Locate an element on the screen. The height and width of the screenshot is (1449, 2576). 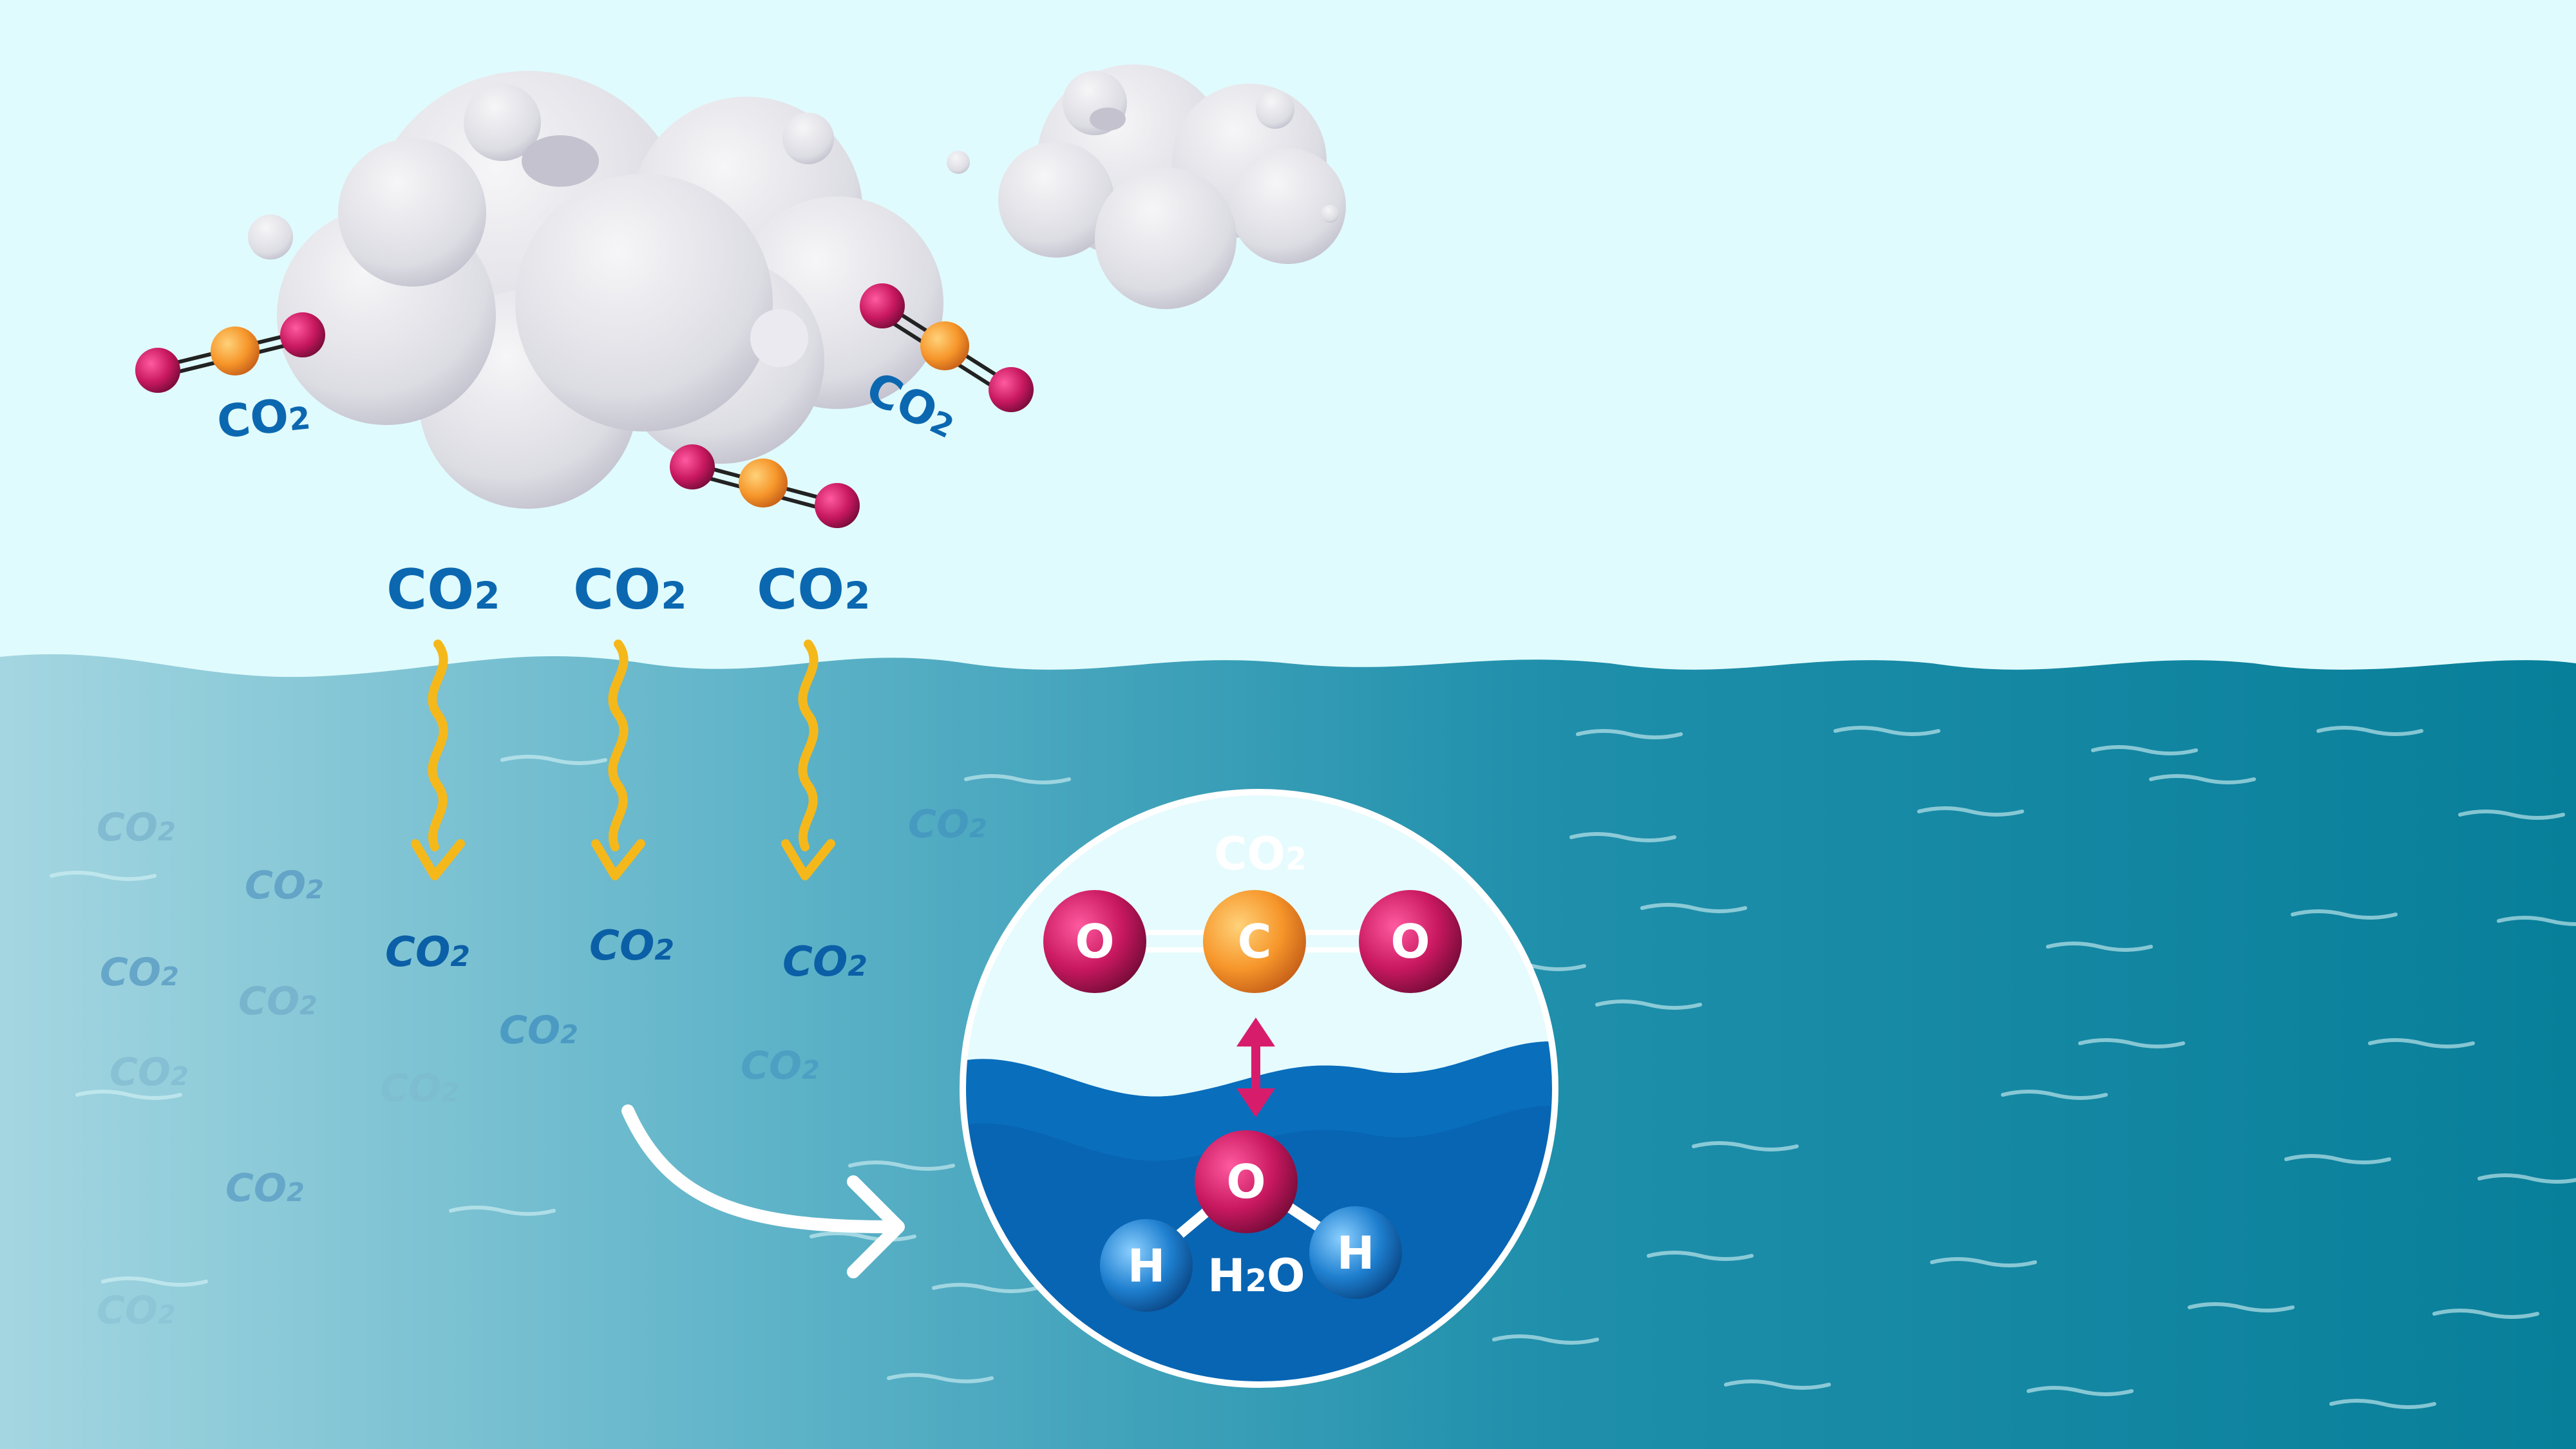
double-arrow-icon is located at coordinates (1255, 1067).